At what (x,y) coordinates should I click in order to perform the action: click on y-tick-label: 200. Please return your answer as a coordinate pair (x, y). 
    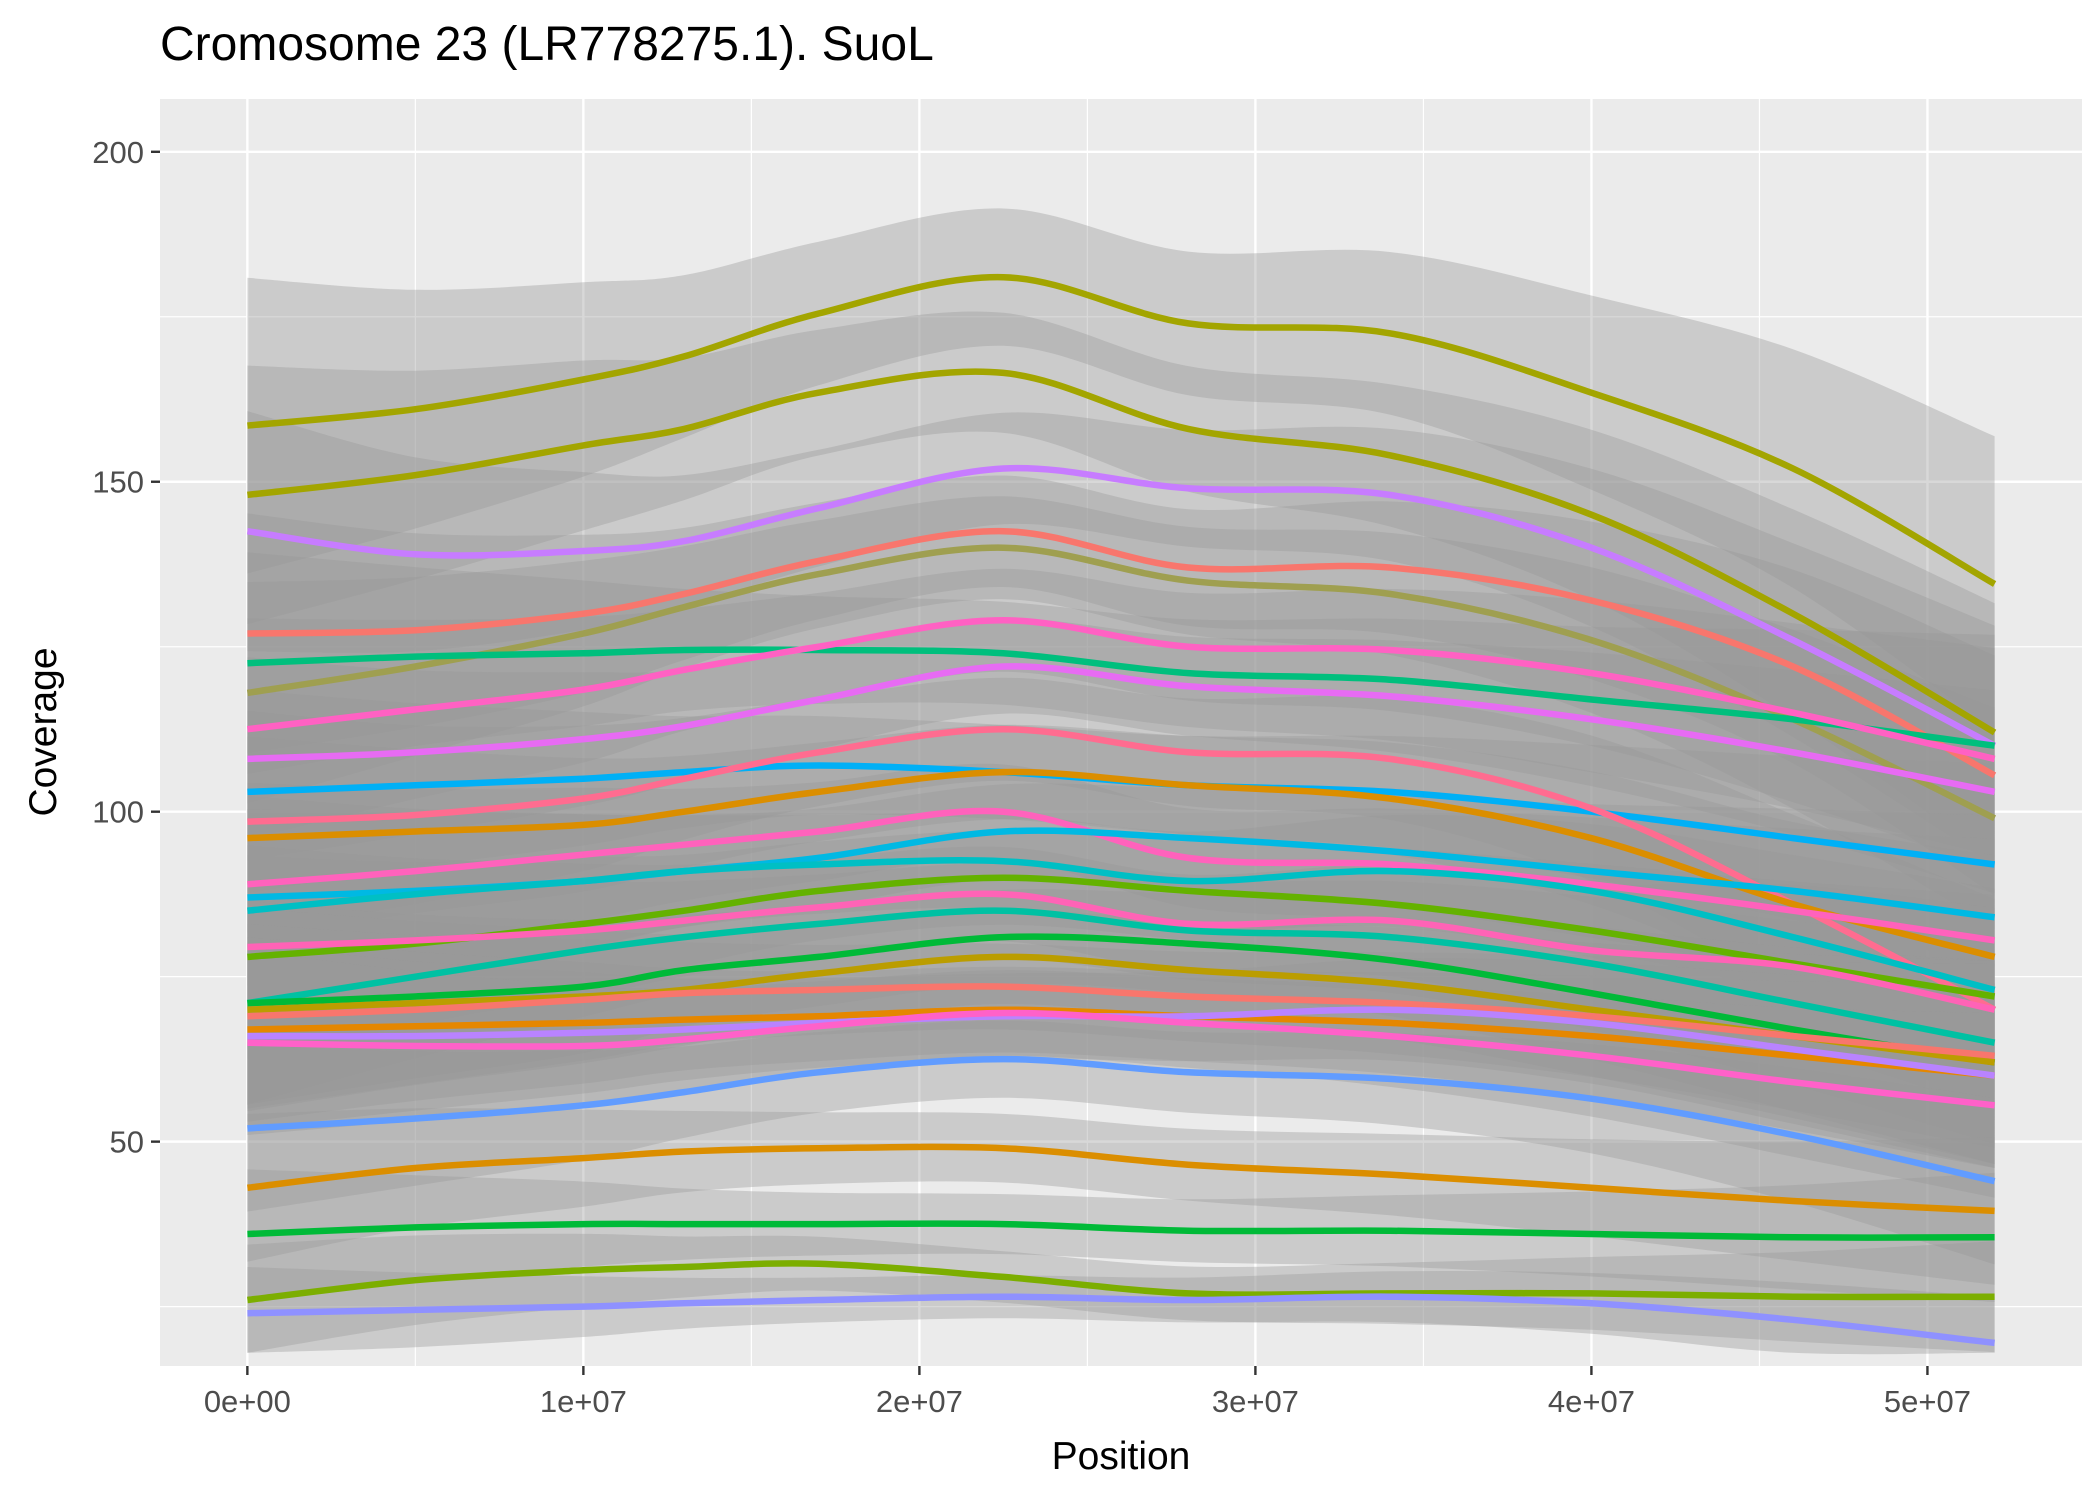
    Looking at the image, I should click on (118, 152).